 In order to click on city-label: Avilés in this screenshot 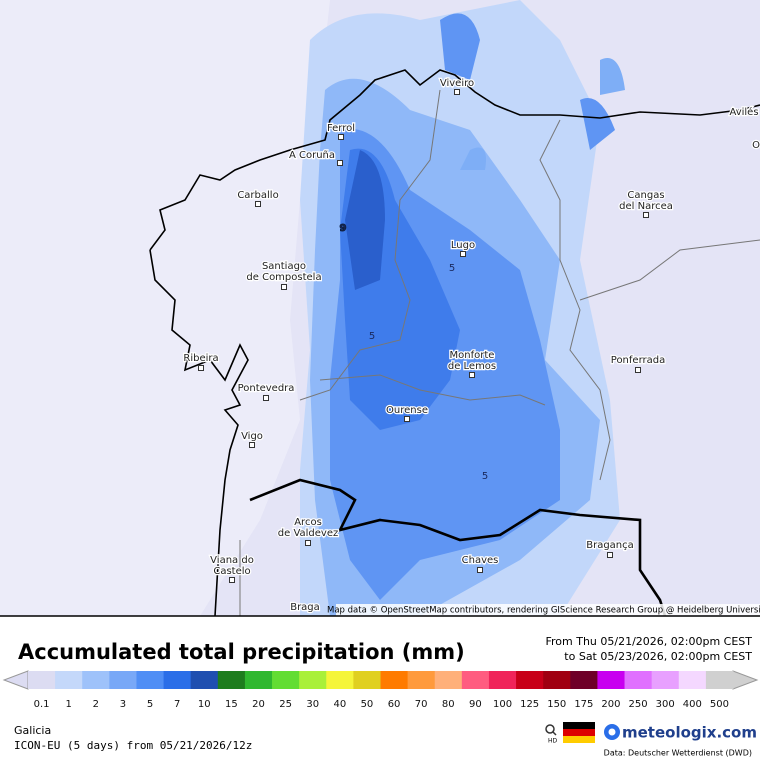, I will do `click(743, 112)`.